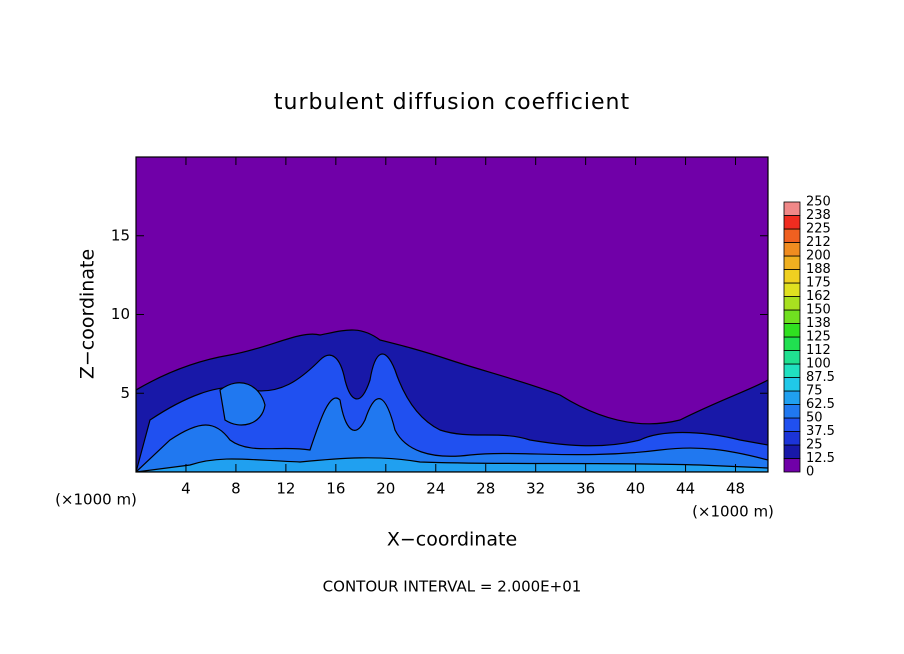  What do you see at coordinates (818, 310) in the screenshot?
I see `colorbar-label: 150` at bounding box center [818, 310].